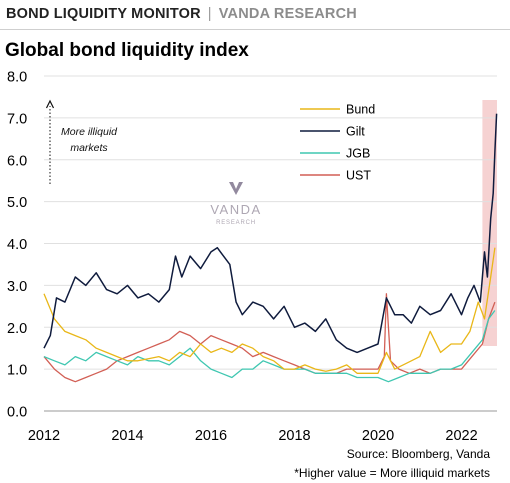  Describe the element at coordinates (127, 436) in the screenshot. I see `x-tick-label: 2014` at that location.